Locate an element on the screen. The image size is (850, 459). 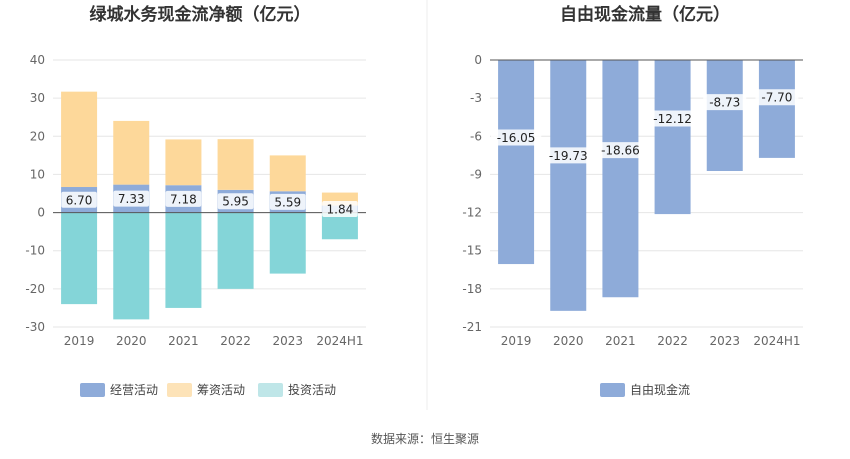
bar-自由现金流-2020 is located at coordinates (568, 185).